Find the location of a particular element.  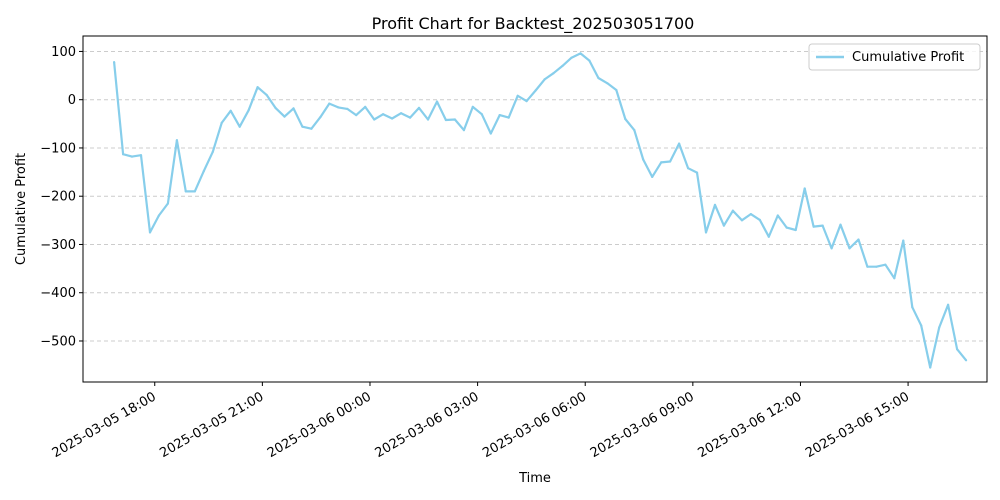

x-tick-label: 2025-03-06 15:00 is located at coordinates (857, 425).